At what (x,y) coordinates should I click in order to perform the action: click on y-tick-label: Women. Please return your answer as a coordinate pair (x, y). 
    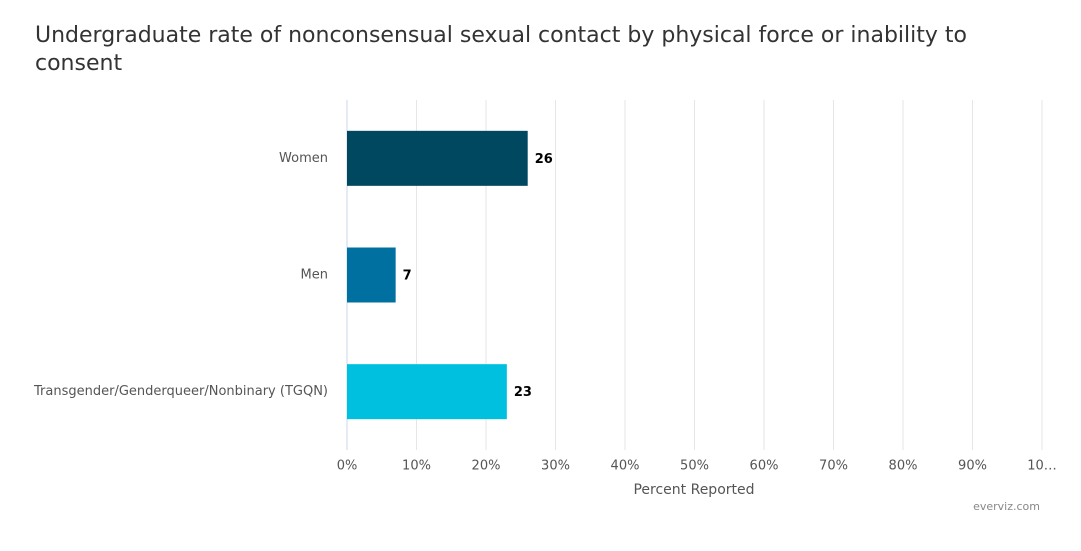
    Looking at the image, I should click on (303, 158).